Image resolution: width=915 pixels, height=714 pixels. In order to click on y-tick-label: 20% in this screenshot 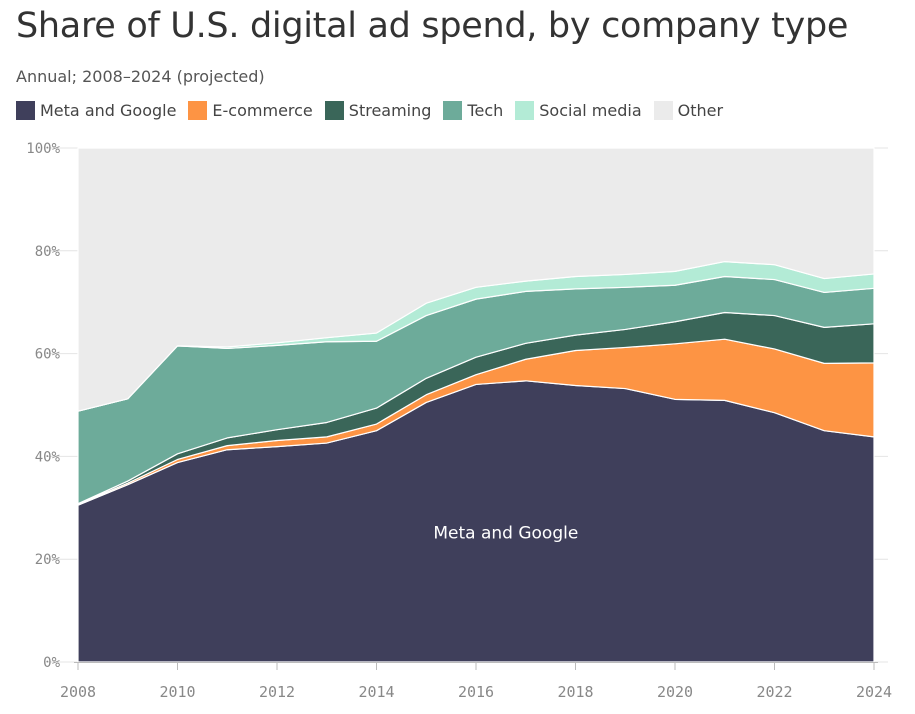, I will do `click(48, 560)`.